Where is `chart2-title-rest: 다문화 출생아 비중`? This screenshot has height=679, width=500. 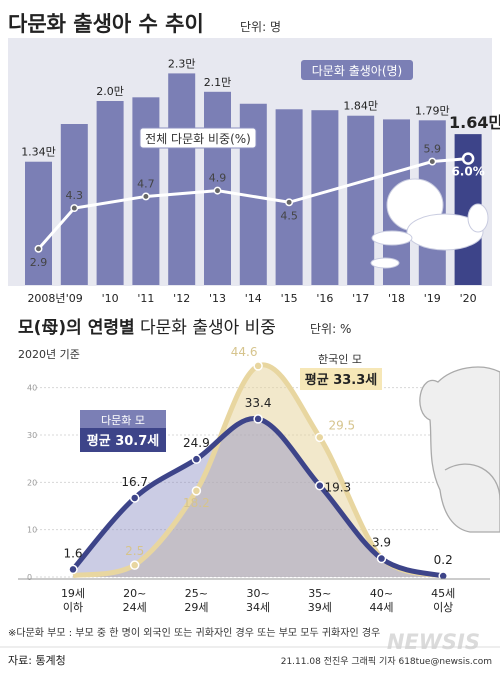 chart2-title-rest: 다문화 출생아 비중 is located at coordinates (208, 328).